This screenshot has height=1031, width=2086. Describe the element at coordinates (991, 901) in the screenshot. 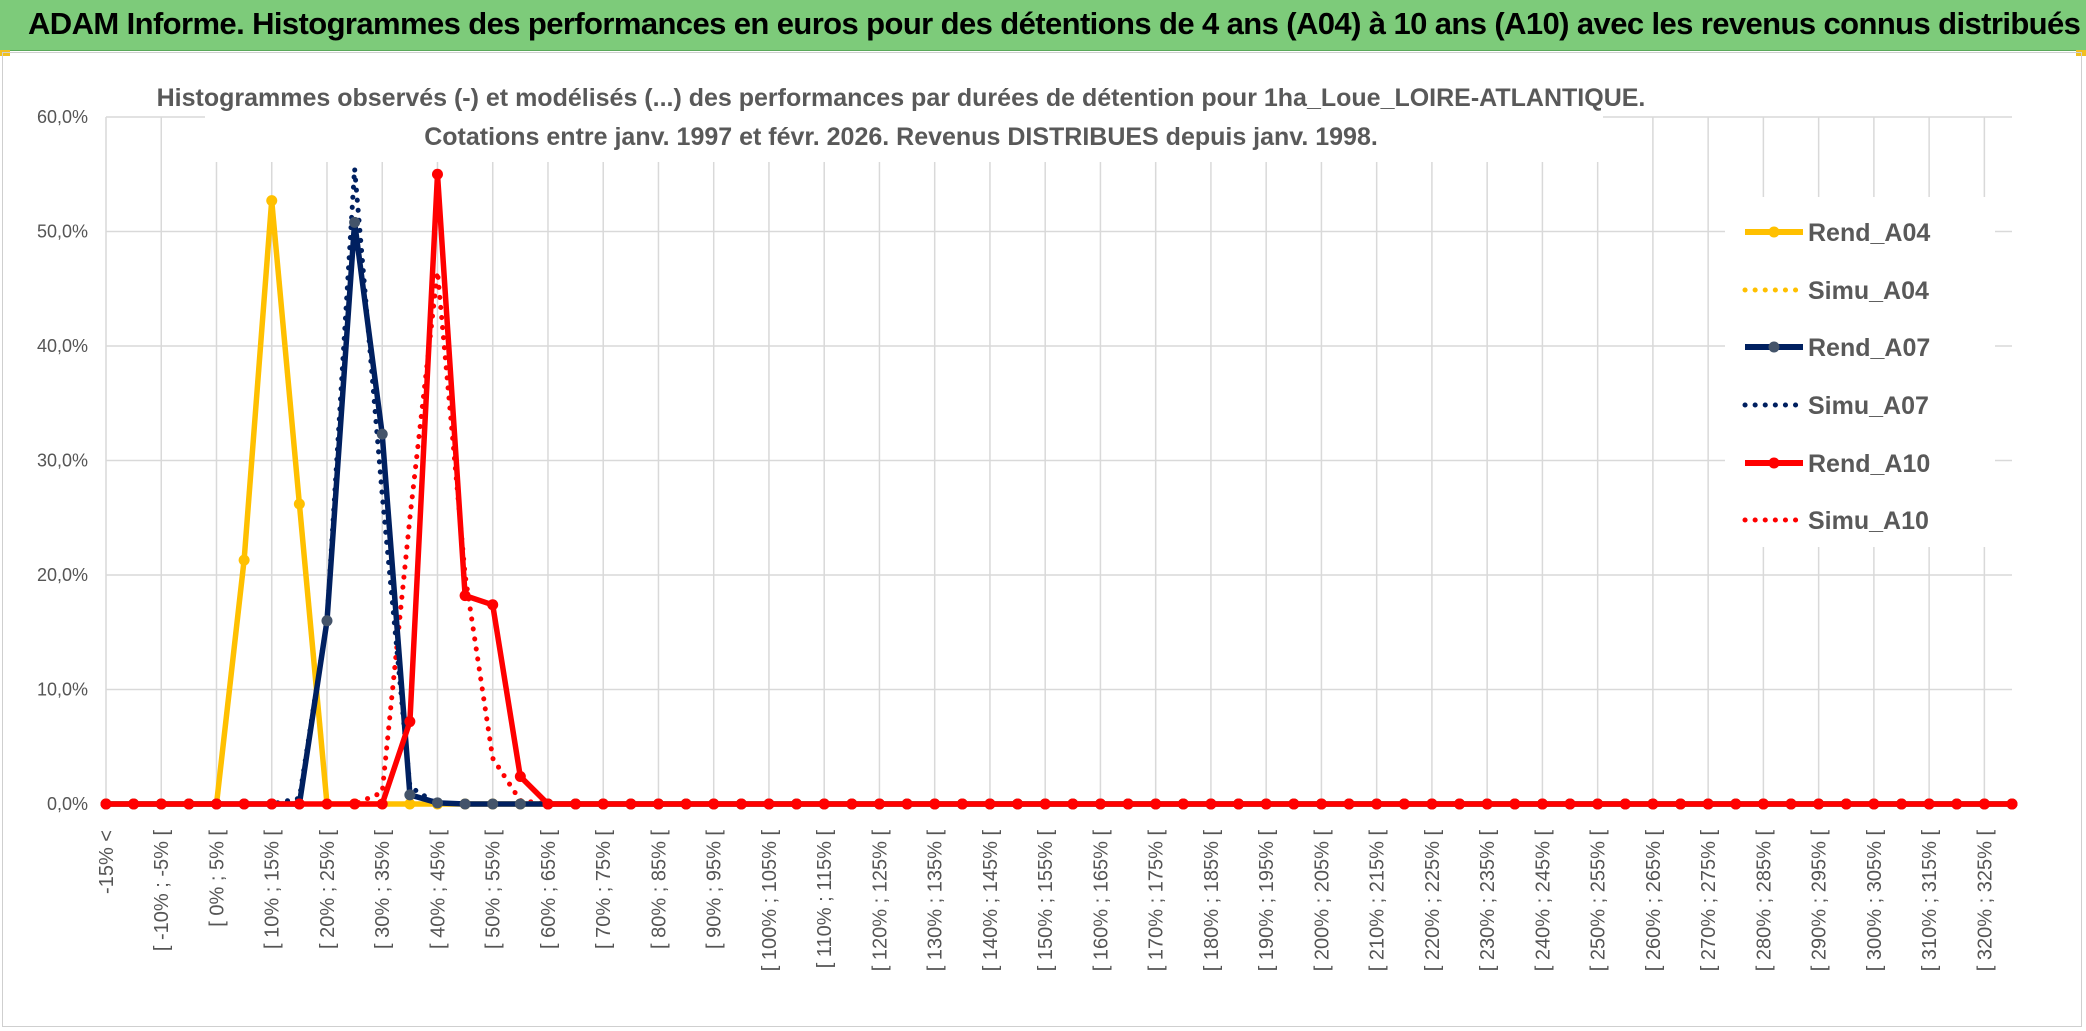

I see `x-tick-label: [ 140% ; 145% [` at that location.